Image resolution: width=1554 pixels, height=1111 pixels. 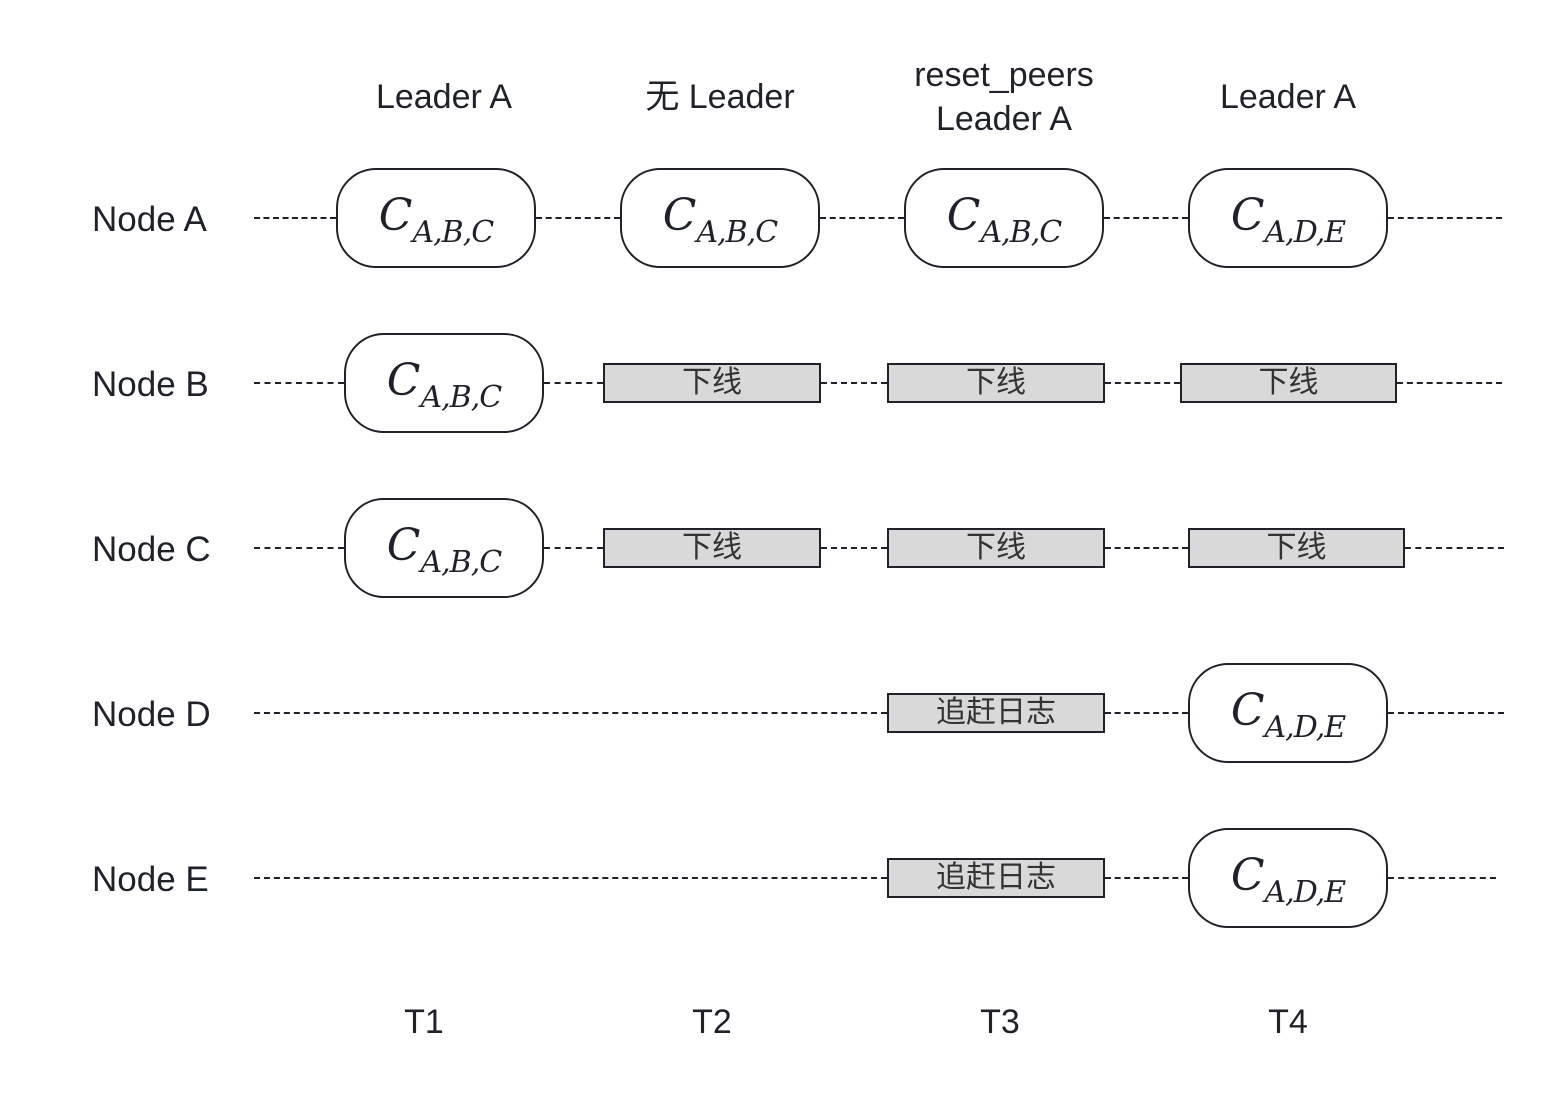 What do you see at coordinates (720, 97) in the screenshot?
I see `header-t2: 无 Leader` at bounding box center [720, 97].